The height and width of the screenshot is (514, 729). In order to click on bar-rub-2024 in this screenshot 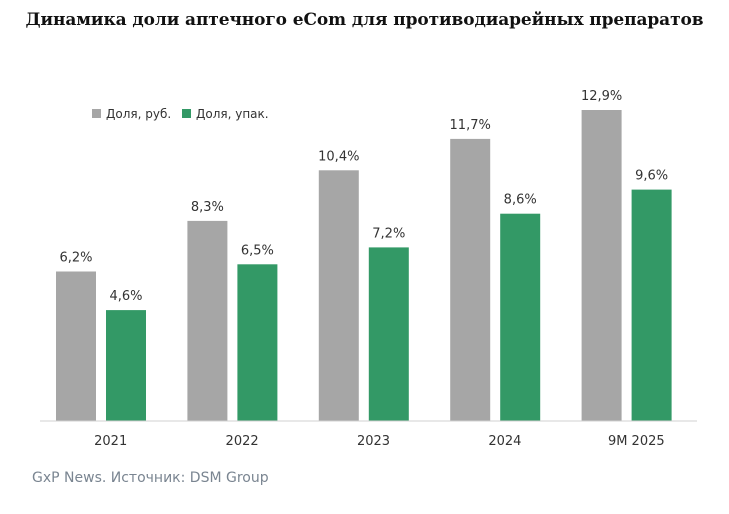, I will do `click(470, 279)`.